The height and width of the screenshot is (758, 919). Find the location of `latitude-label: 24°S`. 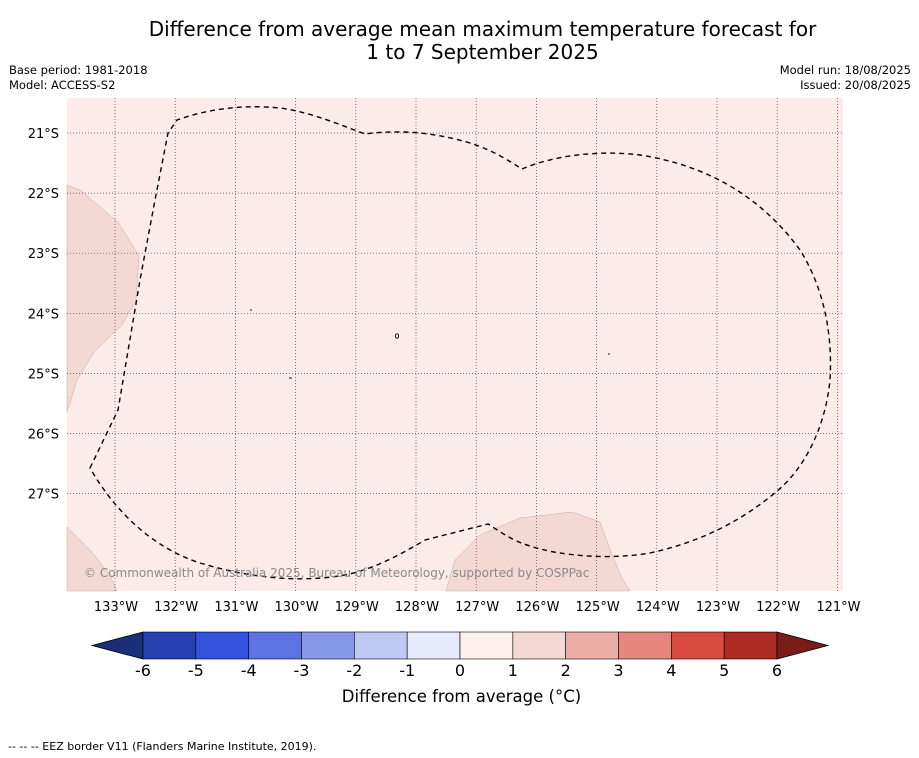

latitude-label: 24°S is located at coordinates (43, 314).